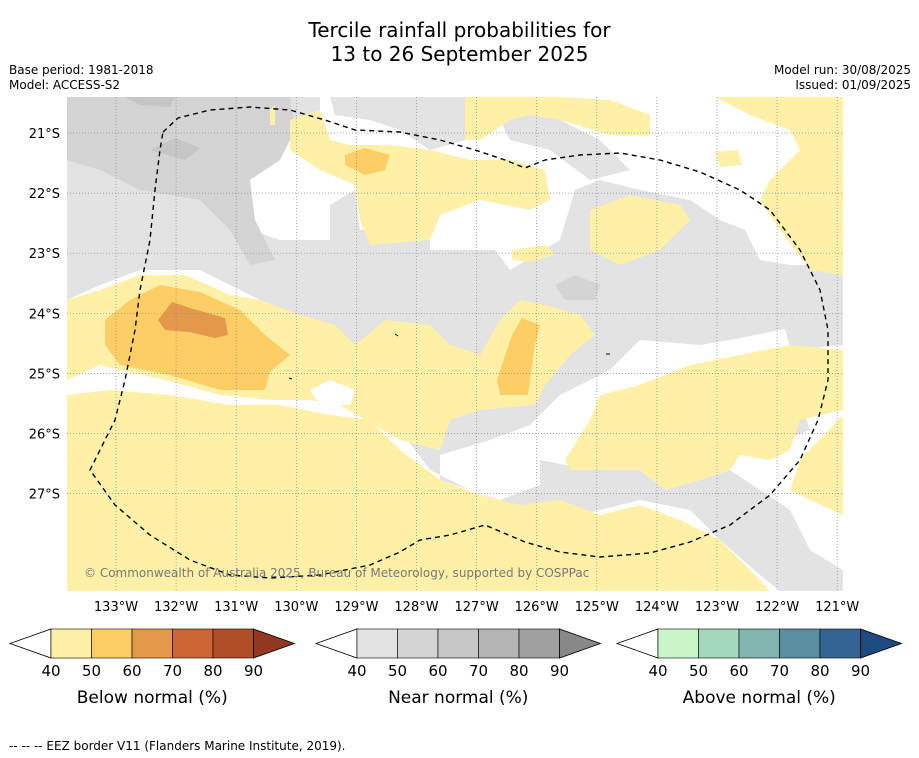  I want to click on longitude-label: 127°W, so click(477, 607).